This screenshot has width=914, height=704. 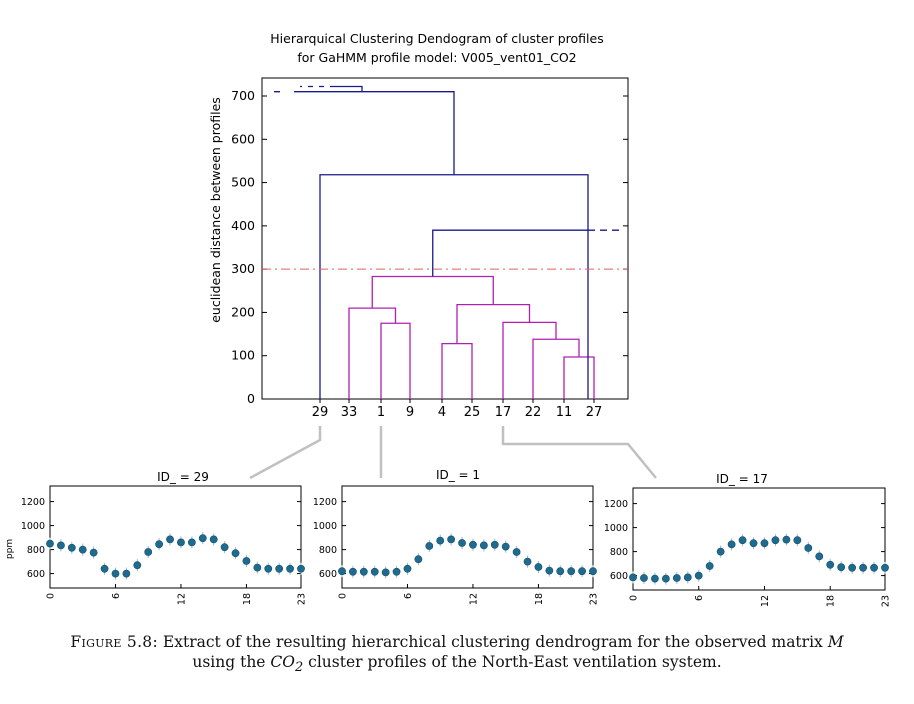 I want to click on subplot-title: ID_ = 1, so click(x=458, y=475).